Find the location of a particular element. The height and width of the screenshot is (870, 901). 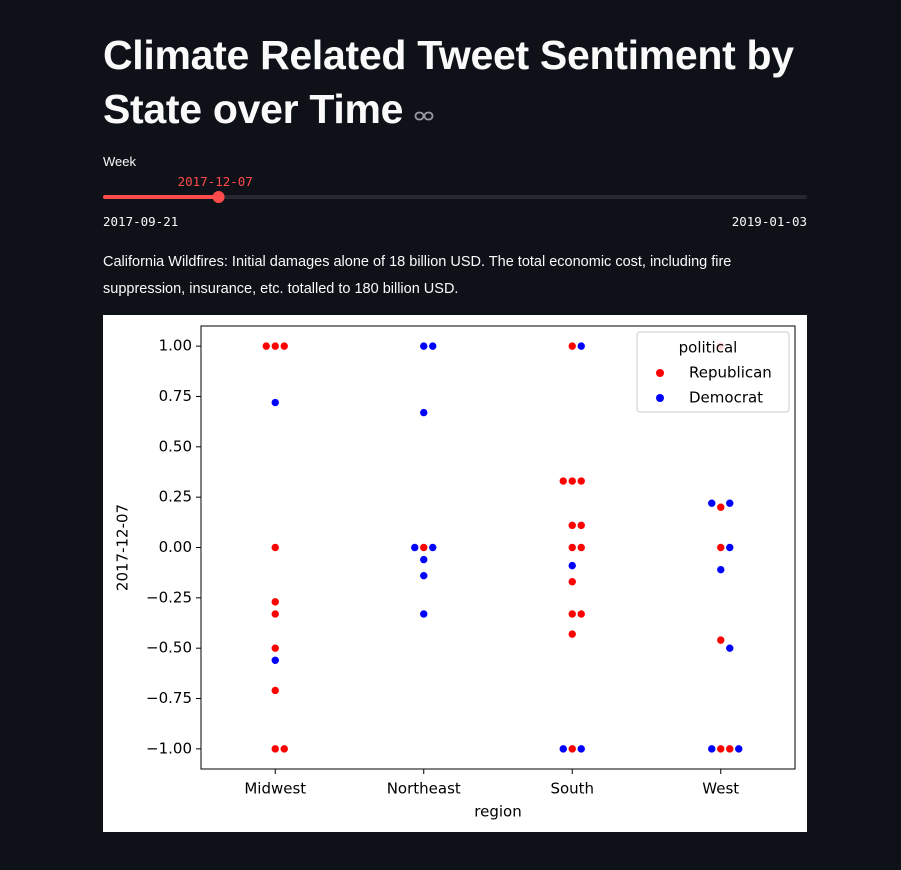

legend: political Republican Democrat is located at coordinates (713, 372).